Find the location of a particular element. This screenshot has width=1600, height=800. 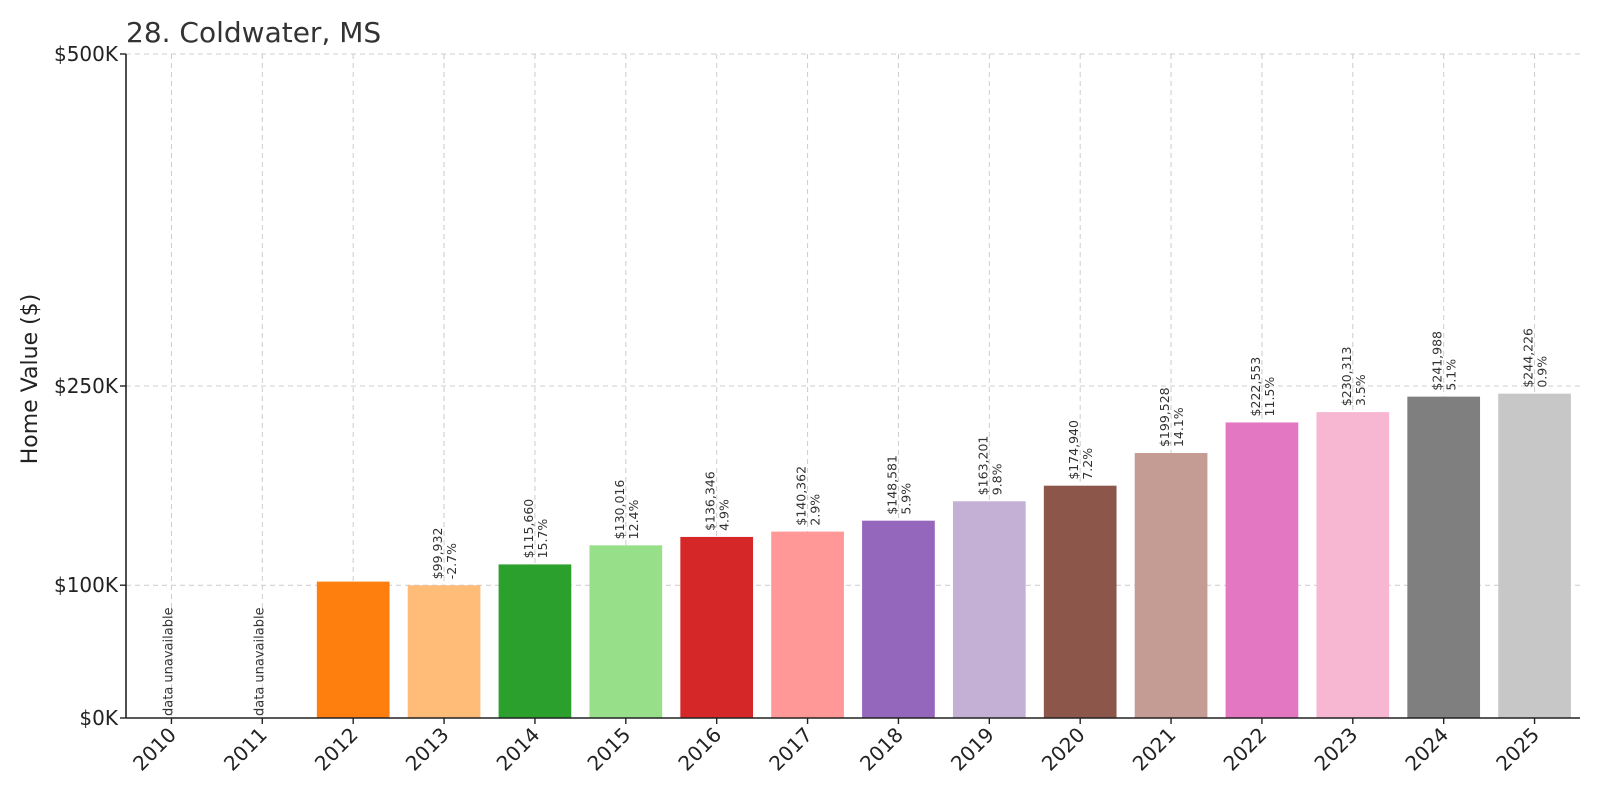

value-label: $130,016 is located at coordinates (619, 510).